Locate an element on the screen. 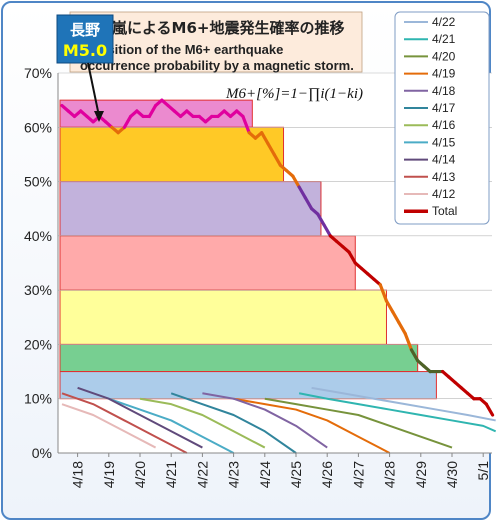  x-tick-label: 4/24 is located at coordinates (265, 474).